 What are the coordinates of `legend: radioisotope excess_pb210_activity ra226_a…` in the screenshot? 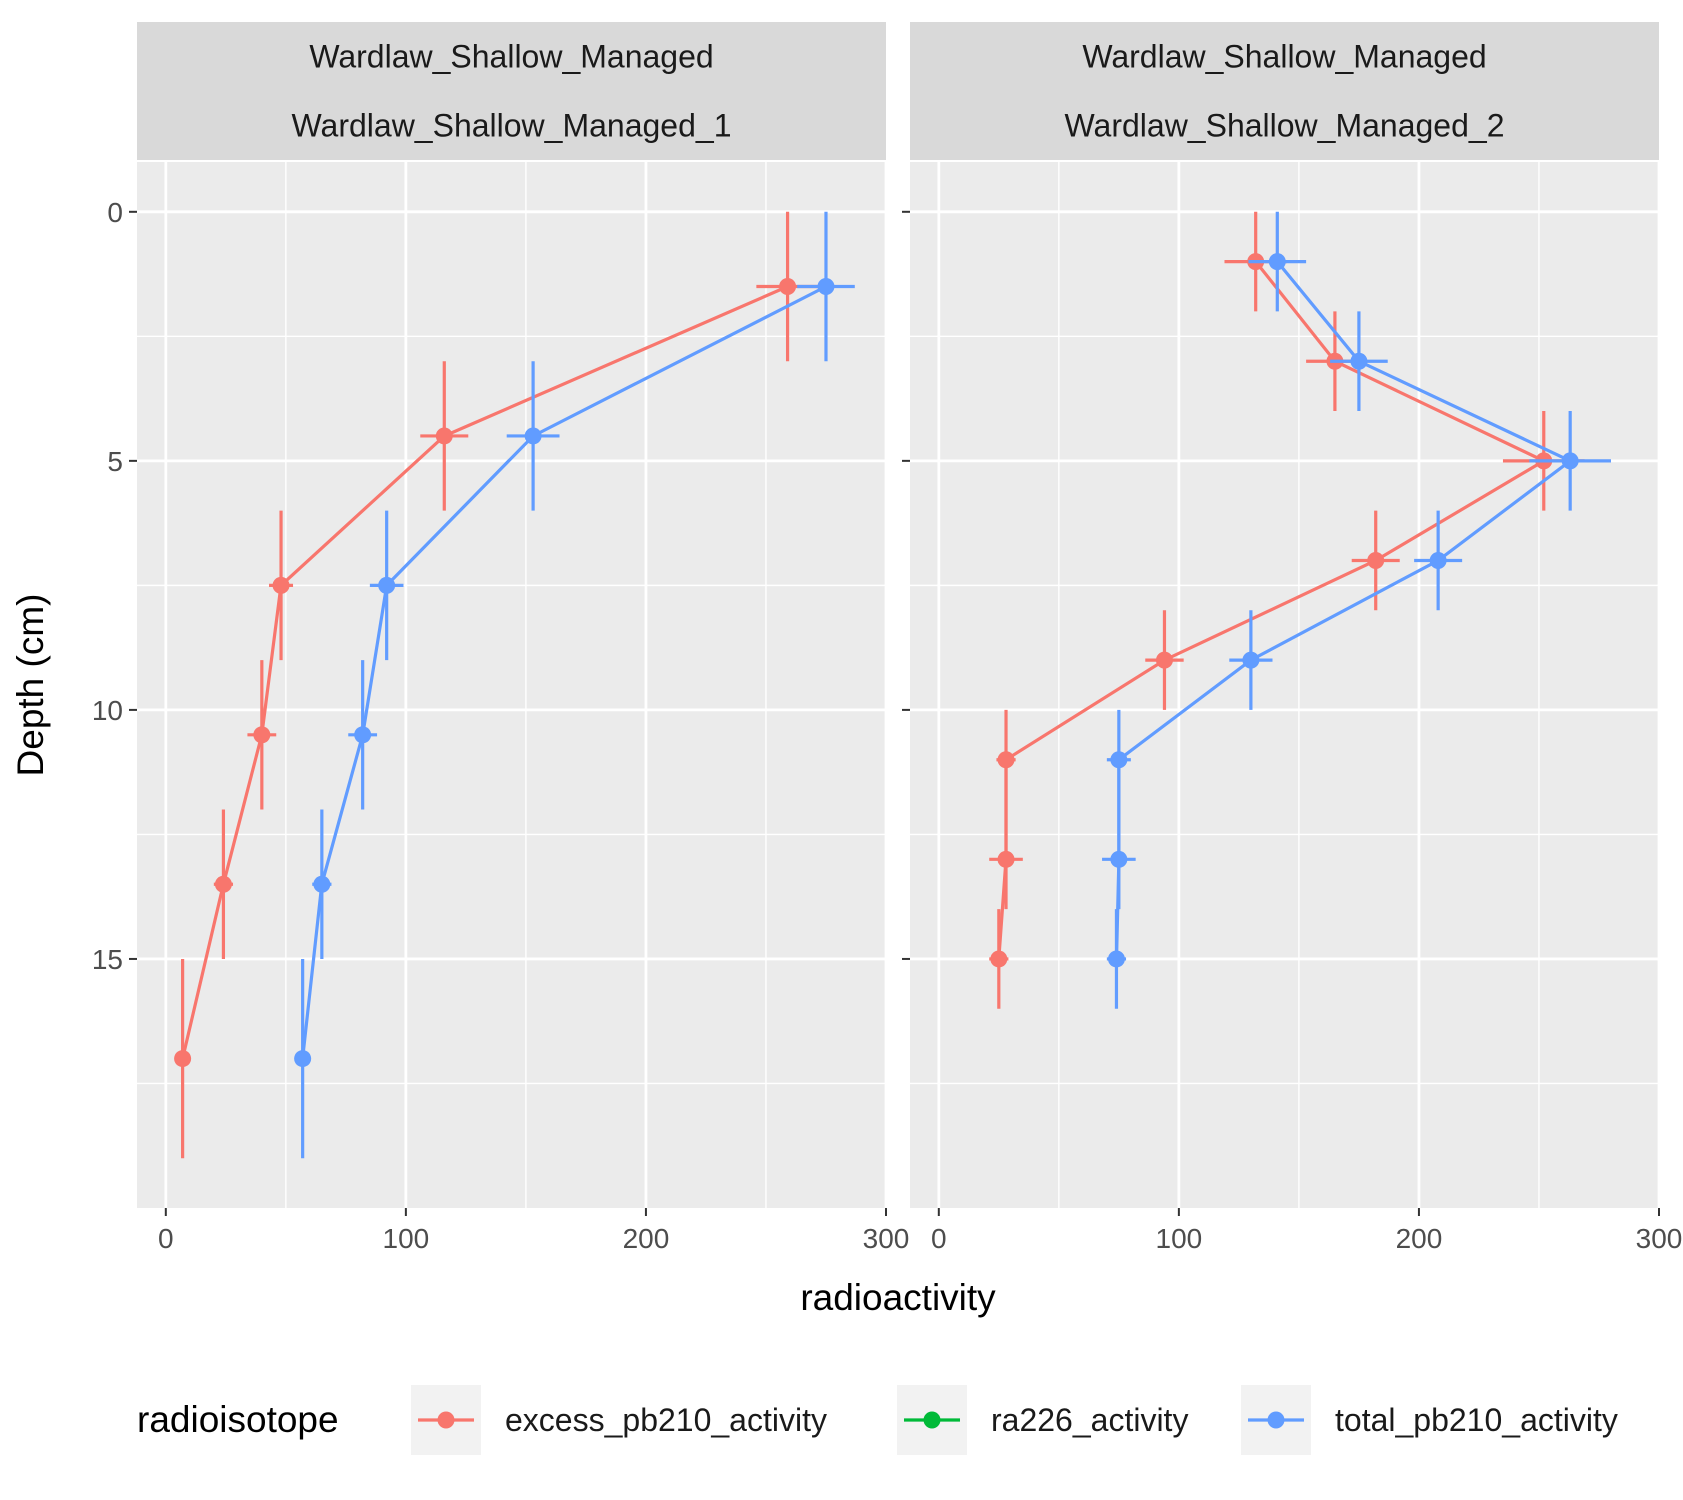 It's located at (877, 1420).